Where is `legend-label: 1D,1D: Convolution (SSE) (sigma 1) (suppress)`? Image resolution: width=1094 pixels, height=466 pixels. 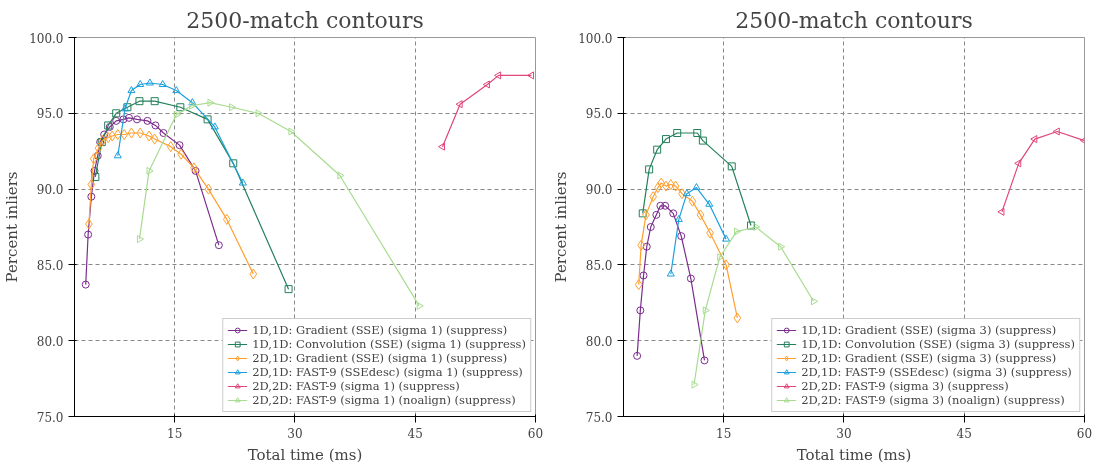
legend-label: 1D,1D: Convolution (SSE) (sigma 1) (suppress) is located at coordinates (389, 344).